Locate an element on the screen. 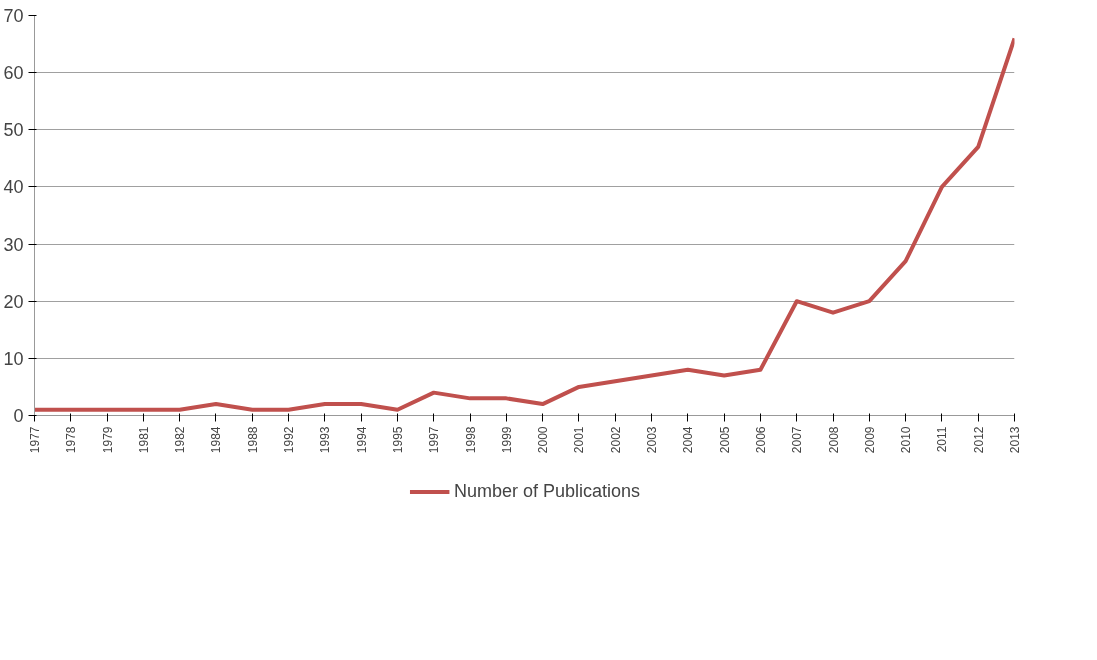 This screenshot has height=660, width=1097. x-tick-label: 1982 is located at coordinates (180, 440).